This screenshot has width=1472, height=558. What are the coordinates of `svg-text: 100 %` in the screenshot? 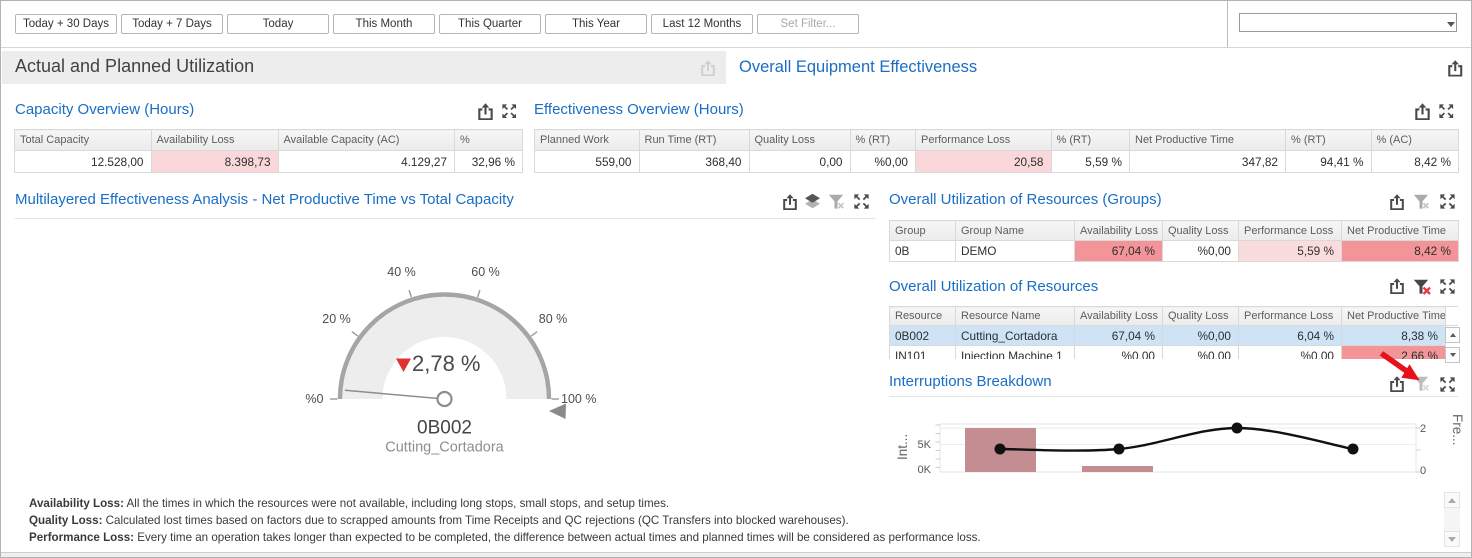 It's located at (578, 399).